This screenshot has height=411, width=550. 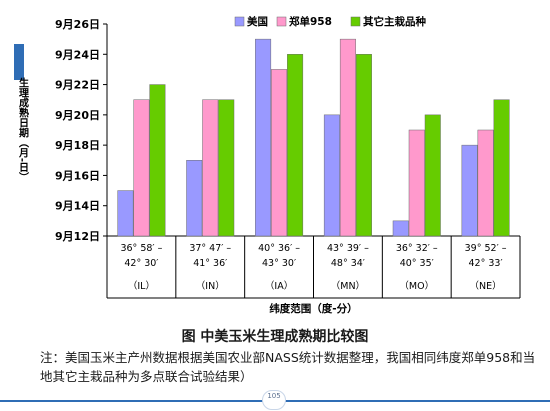 What do you see at coordinates (77, 115) in the screenshot?
I see `y-tick-label: 9月20日` at bounding box center [77, 115].